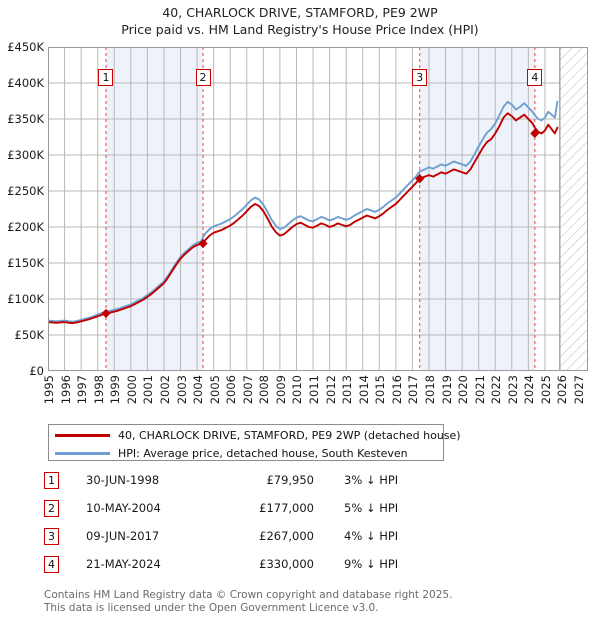  I want to click on x-axis-tick: 2013, so click(347, 390).